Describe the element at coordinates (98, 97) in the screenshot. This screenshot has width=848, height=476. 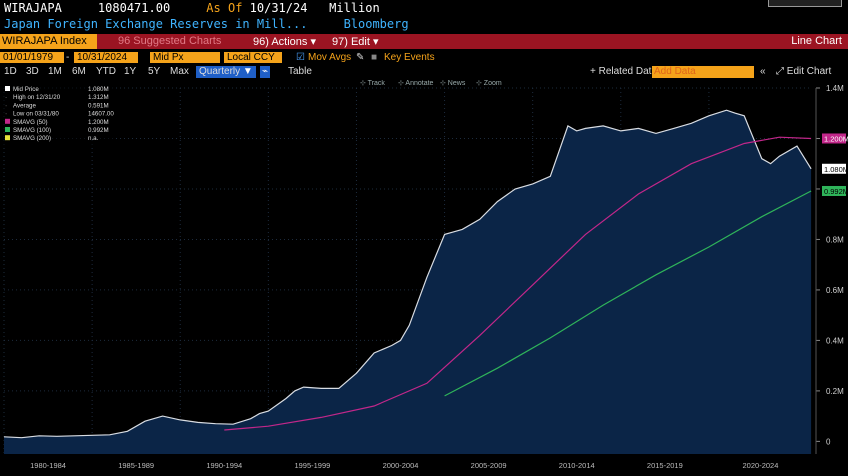
I see `legend-value: 1.312M` at that location.